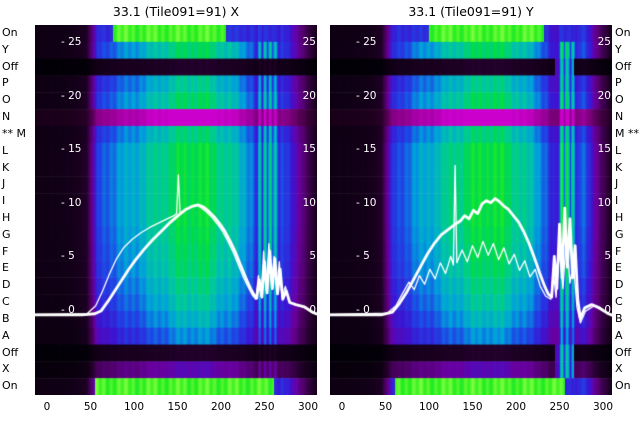 The image size is (640, 440). Describe the element at coordinates (6, 318) in the screenshot. I see `row-label-b-left: B` at that location.